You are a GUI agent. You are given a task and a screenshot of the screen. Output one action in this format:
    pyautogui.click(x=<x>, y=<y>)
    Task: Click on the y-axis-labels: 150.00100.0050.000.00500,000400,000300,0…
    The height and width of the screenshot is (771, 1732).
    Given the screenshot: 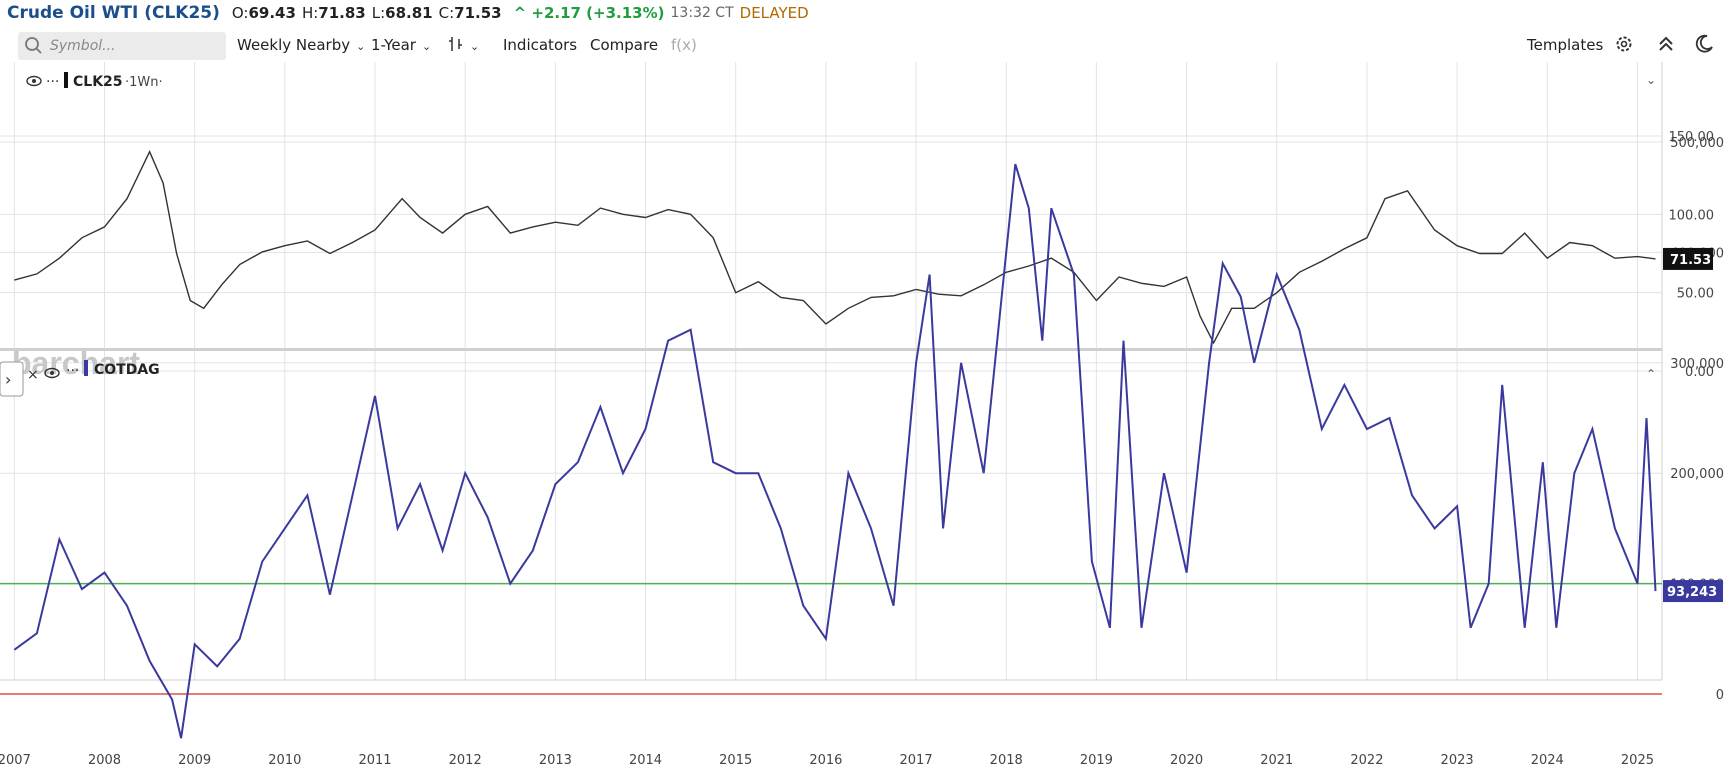 What is the action you would take?
    pyautogui.click(x=1697, y=416)
    